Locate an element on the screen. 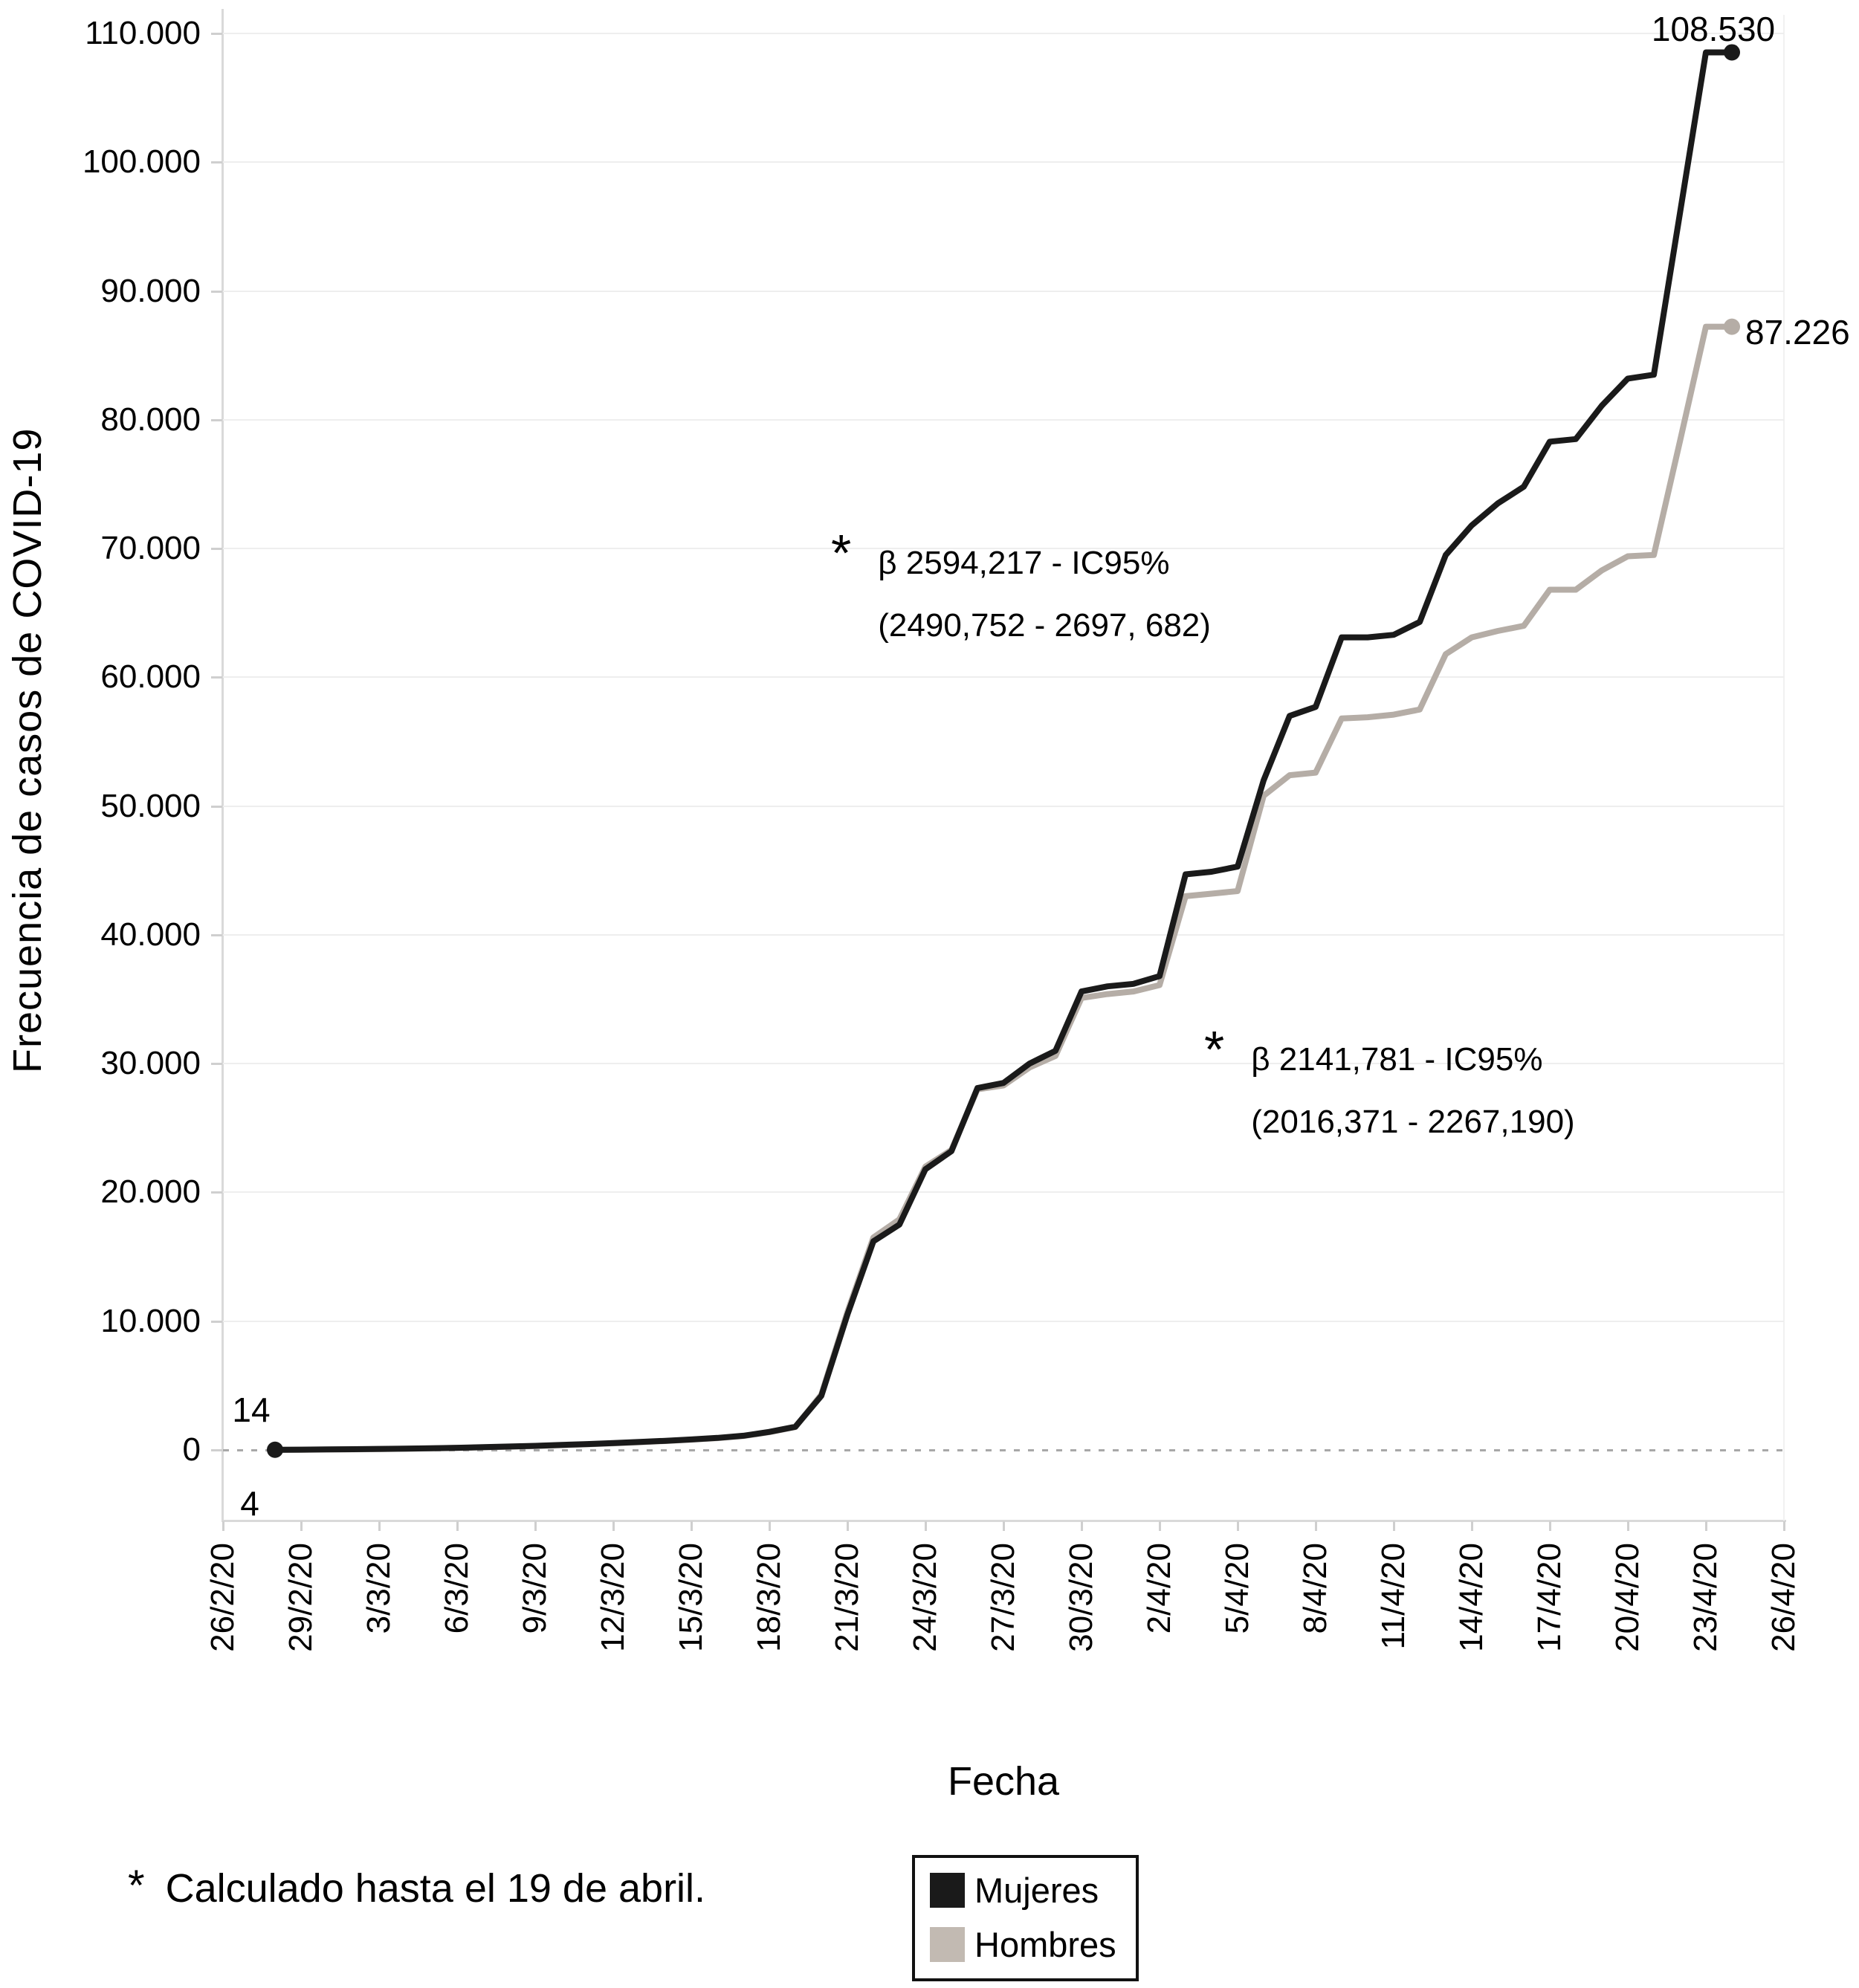  x-tick-label: 21/3/20 is located at coordinates (847, 1597).